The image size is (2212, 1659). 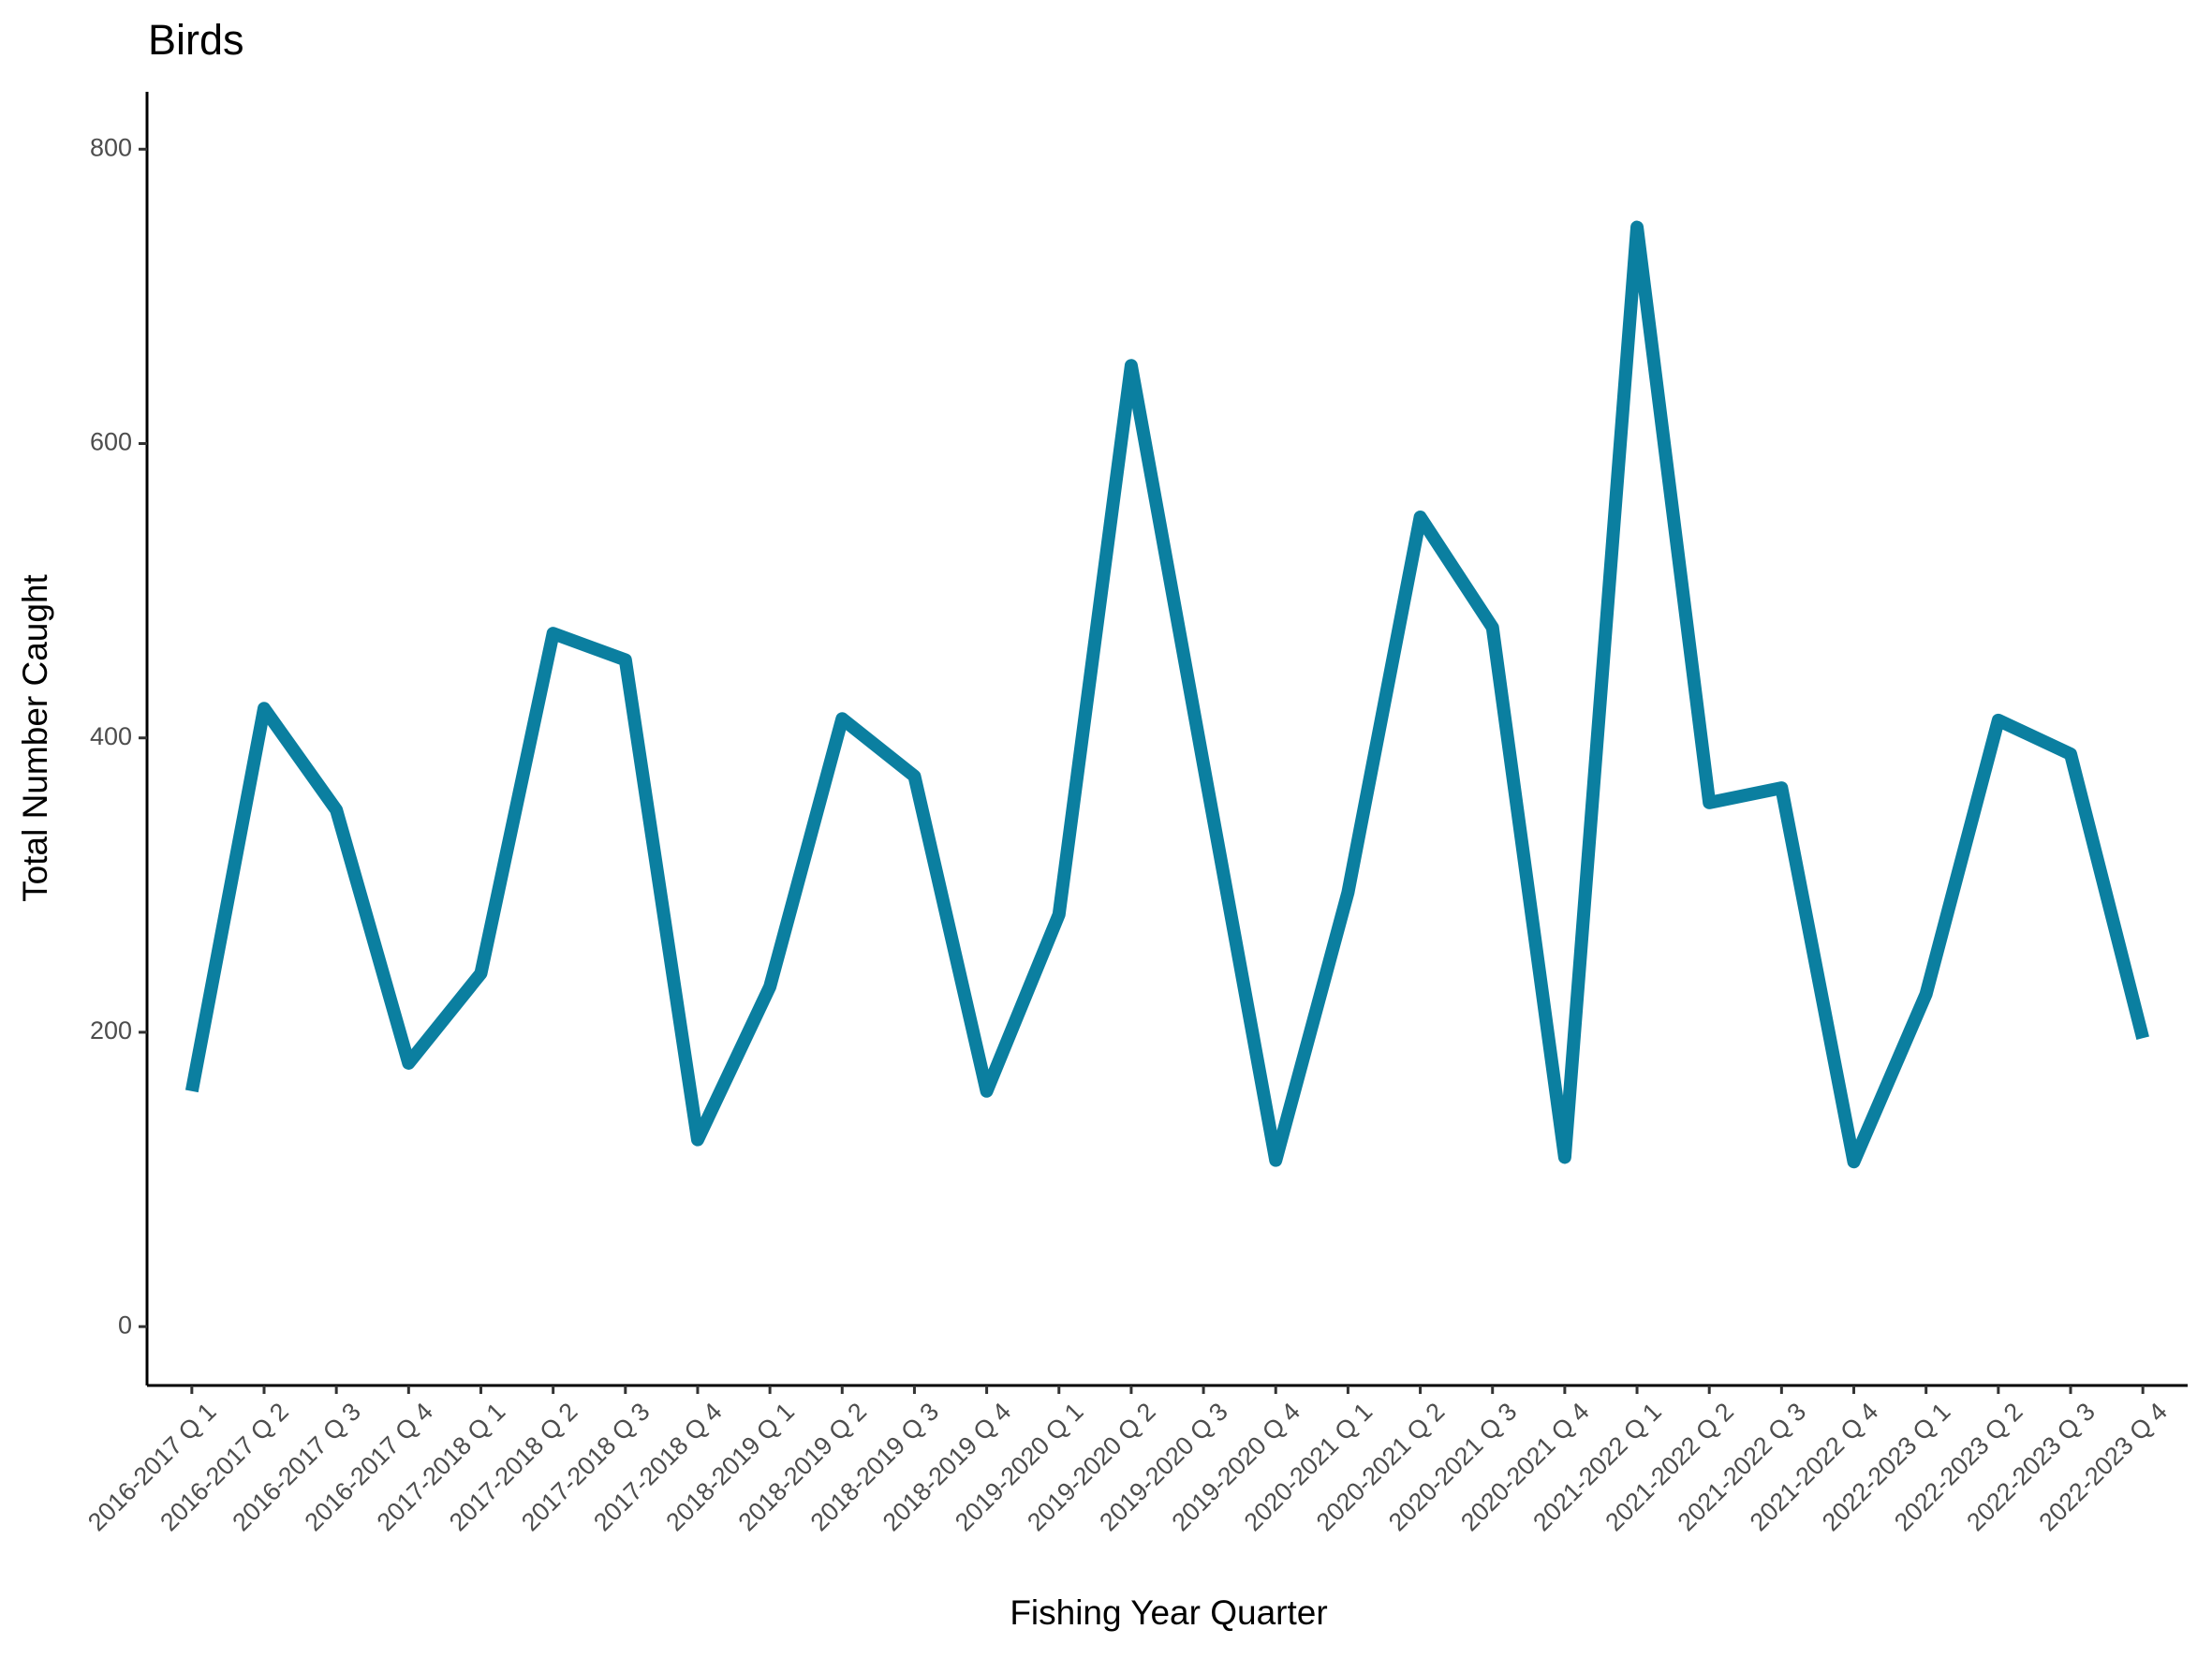 What do you see at coordinates (730, 1467) in the screenshot?
I see `x-tick-label: 2018-2019 Q 1` at bounding box center [730, 1467].